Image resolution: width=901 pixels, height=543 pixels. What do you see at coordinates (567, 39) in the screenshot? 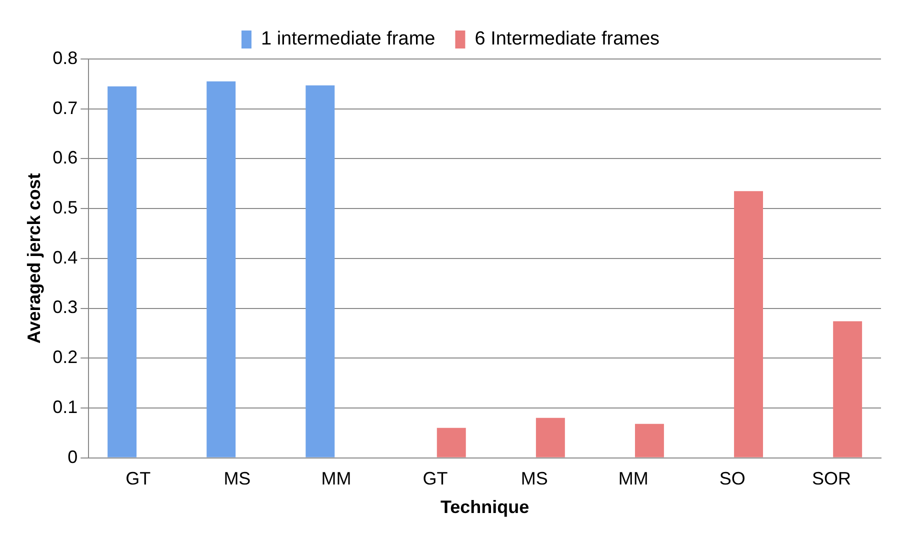
I see `legend-label: 6 Intermediate frames` at bounding box center [567, 39].